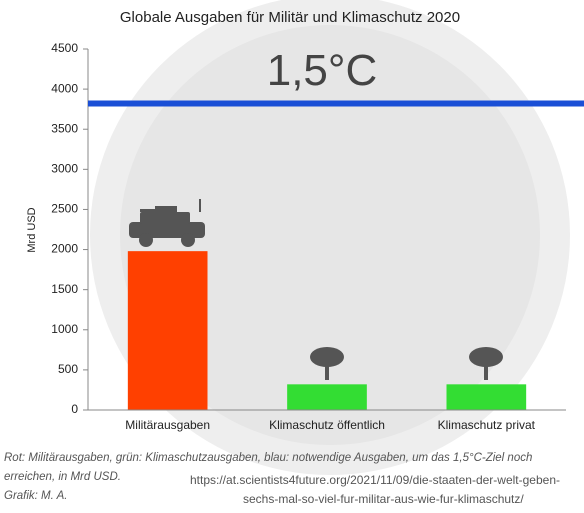  What do you see at coordinates (167, 223) in the screenshot?
I see `vehicle-icon` at bounding box center [167, 223].